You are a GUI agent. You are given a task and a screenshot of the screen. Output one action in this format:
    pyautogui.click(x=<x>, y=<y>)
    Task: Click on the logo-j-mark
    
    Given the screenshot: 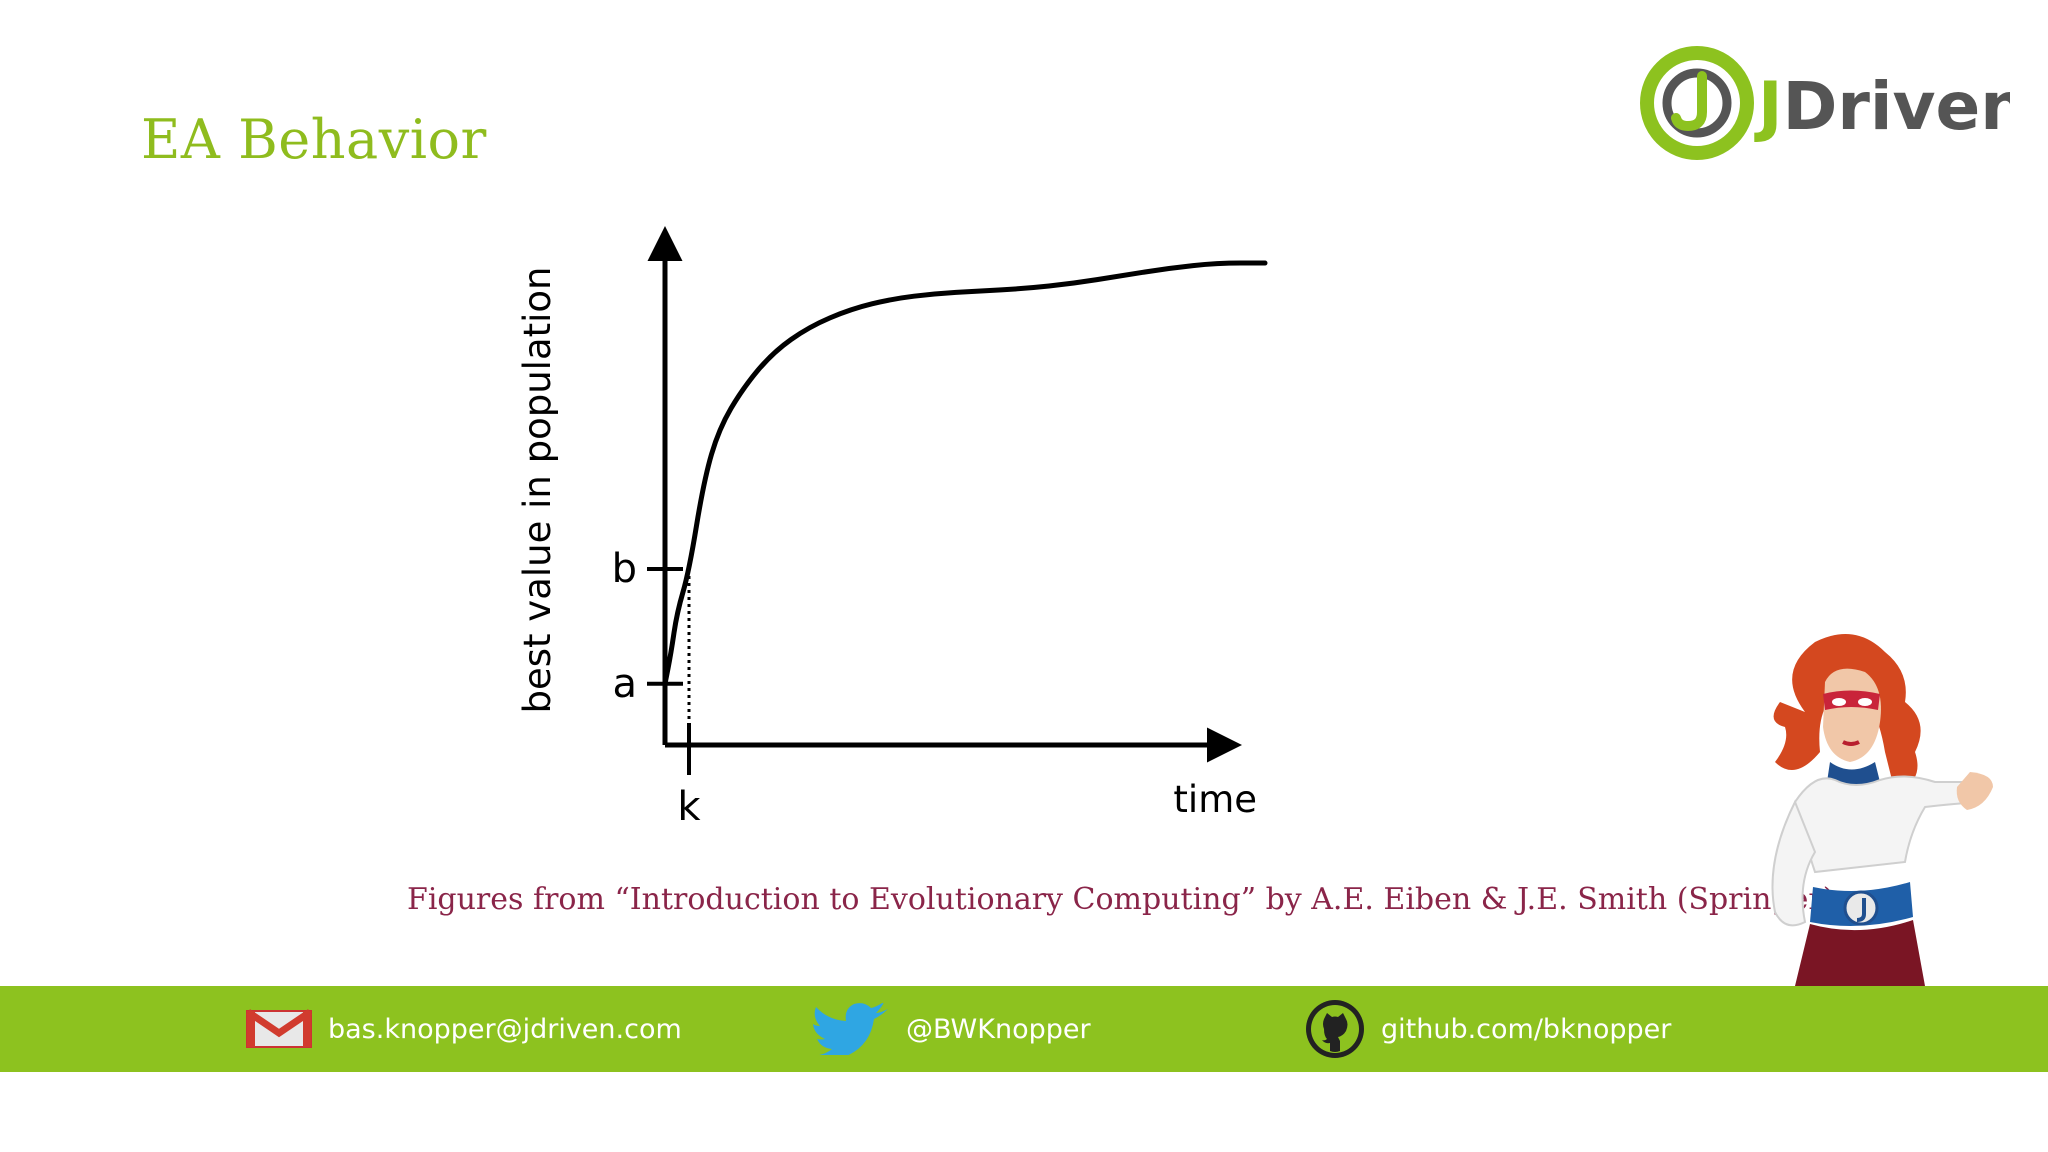 What is the action you would take?
    pyautogui.click(x=1689, y=101)
    